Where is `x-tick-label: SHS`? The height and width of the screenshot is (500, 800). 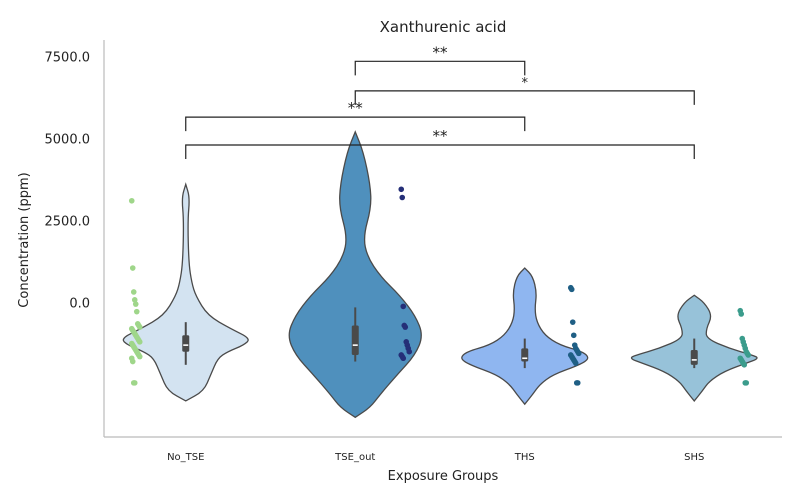
x-tick-label: SHS is located at coordinates (694, 457).